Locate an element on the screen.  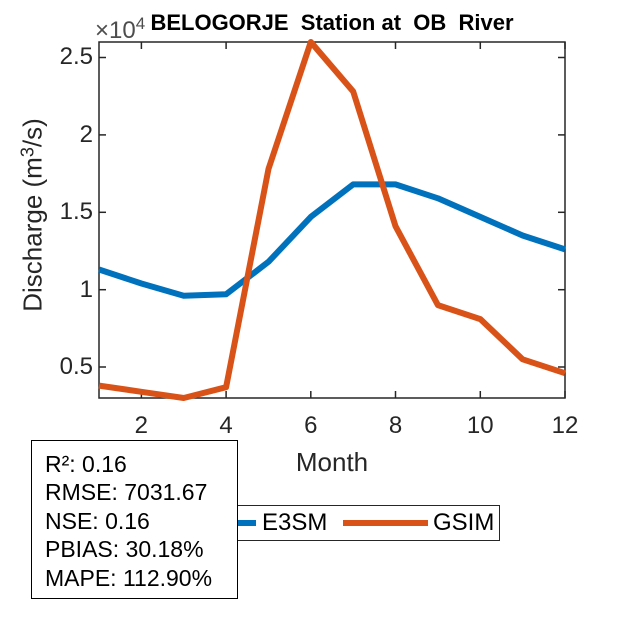
y-tick-label-2: 2 is located at coordinates (86, 134).